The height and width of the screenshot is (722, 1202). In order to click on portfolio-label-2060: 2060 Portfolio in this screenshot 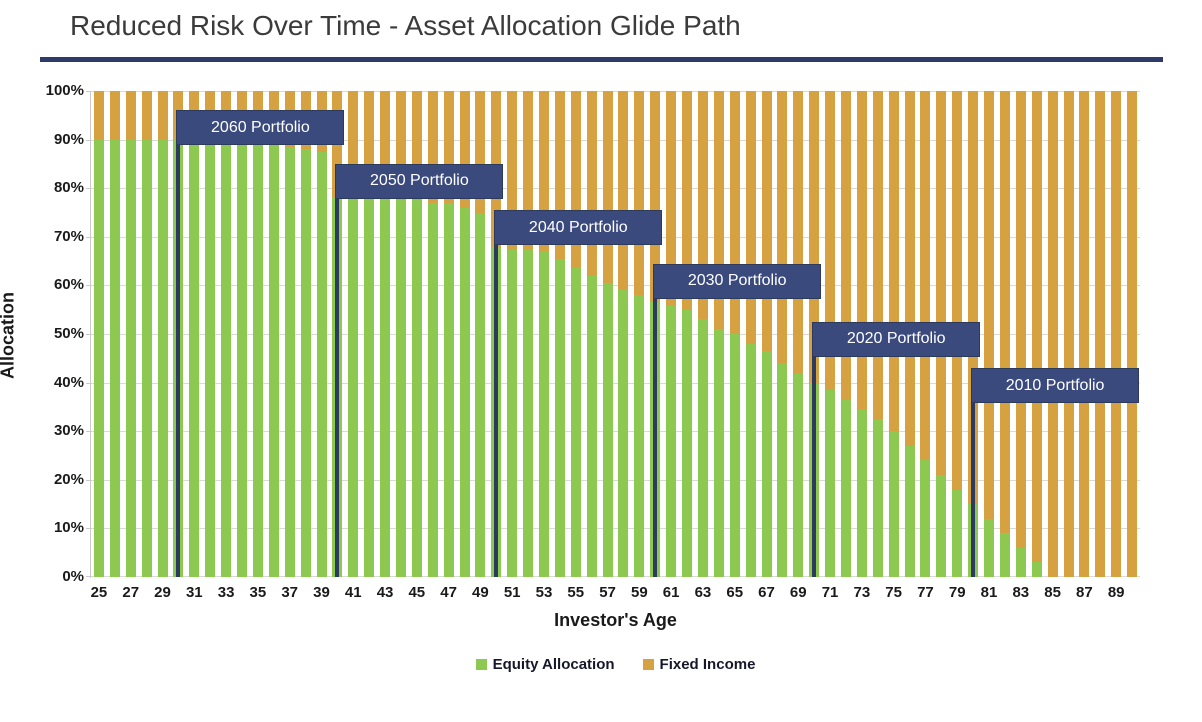, I will do `click(260, 128)`.